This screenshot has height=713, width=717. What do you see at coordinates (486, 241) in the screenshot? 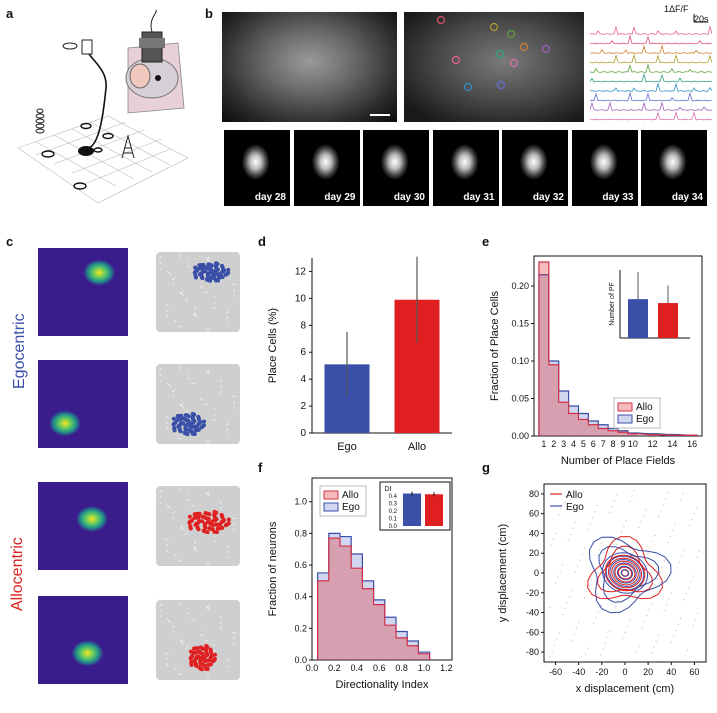
I see `panel-label-e: e` at bounding box center [486, 241].